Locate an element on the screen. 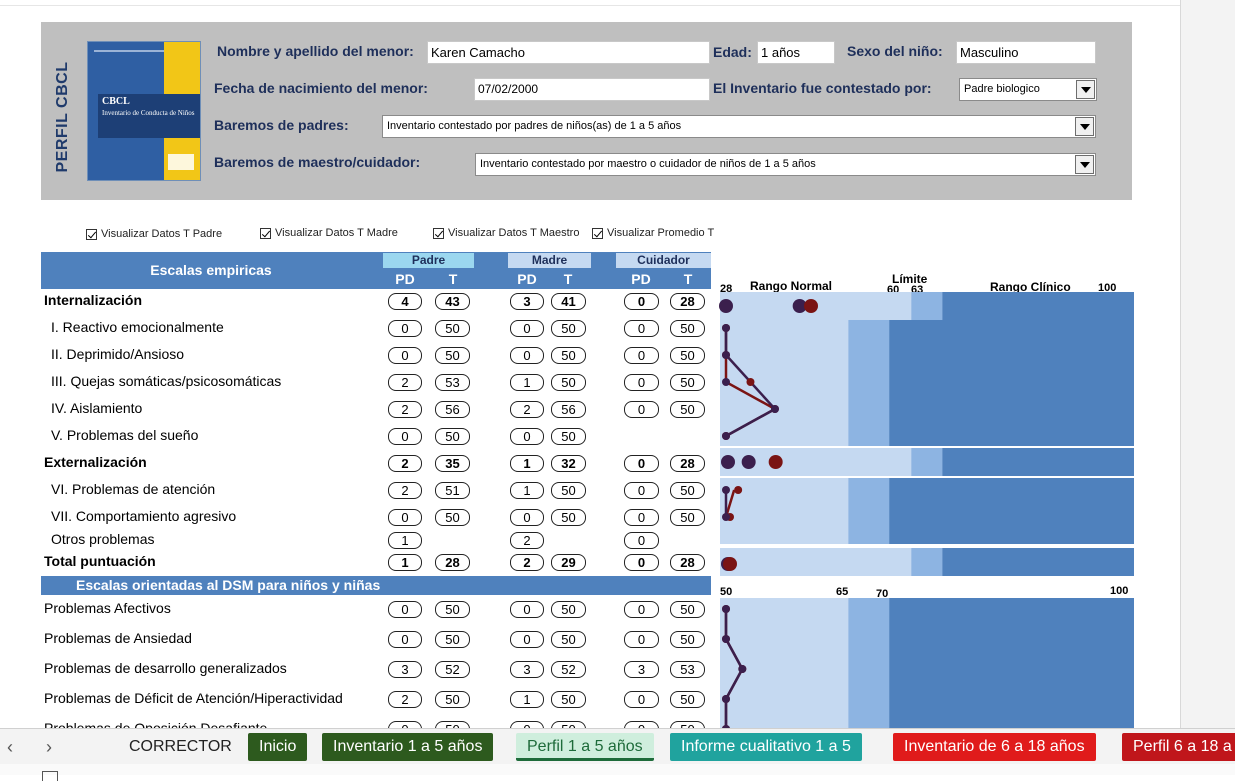 Image resolution: width=1235 pixels, height=781 pixels. checkbox-maestro: Visualizar Datos T Maestro is located at coordinates (506, 233).